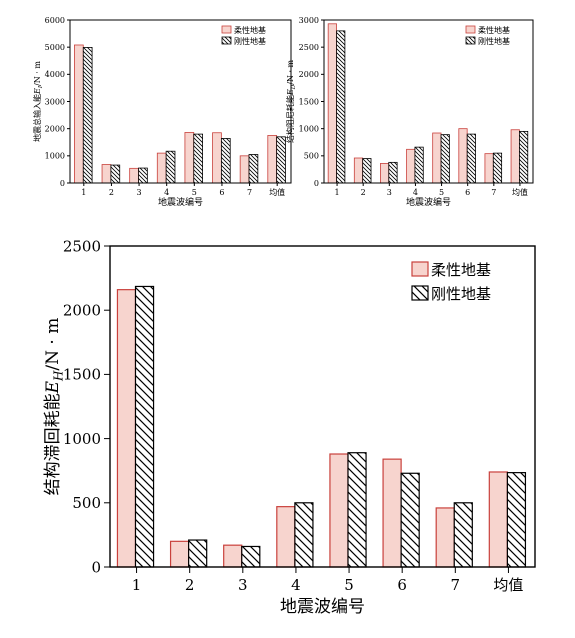  I want to click on y-axis-label: 结构滞回耗能EH/N · m, so click(54, 407).